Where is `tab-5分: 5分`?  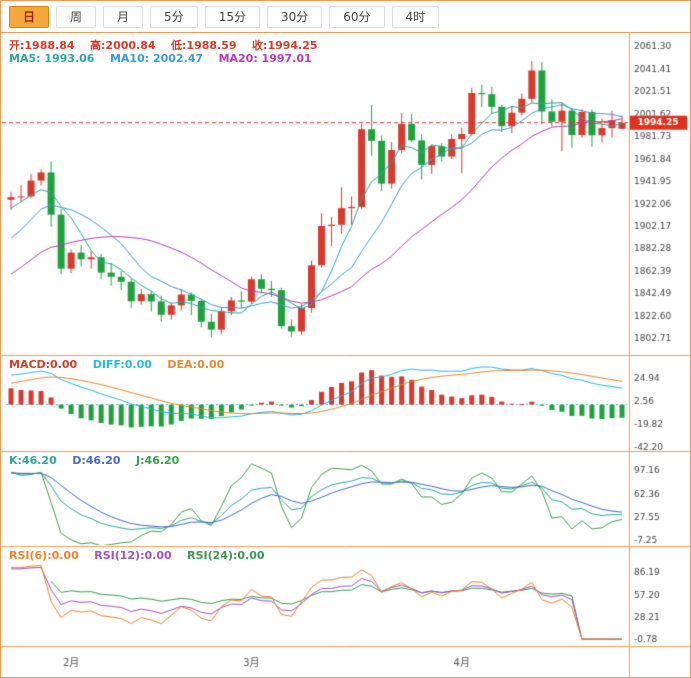
tab-5分: 5分 is located at coordinates (174, 16).